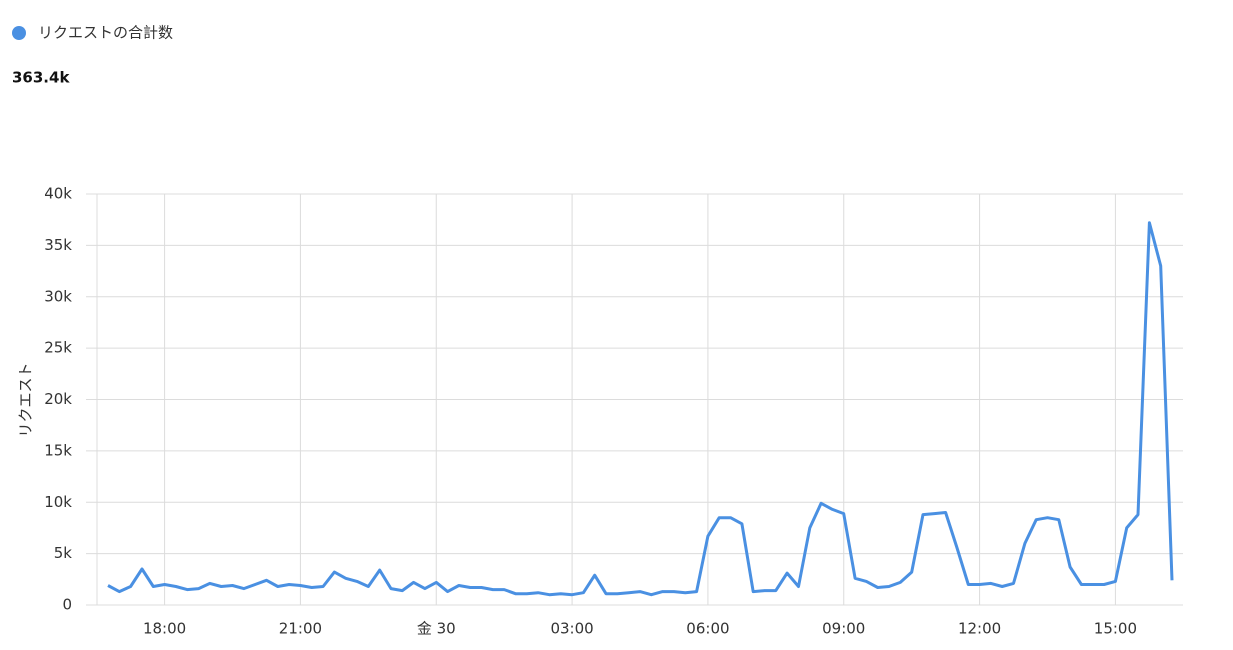 This screenshot has height=650, width=1233. I want to click on total-value: 363.4k, so click(41, 78).